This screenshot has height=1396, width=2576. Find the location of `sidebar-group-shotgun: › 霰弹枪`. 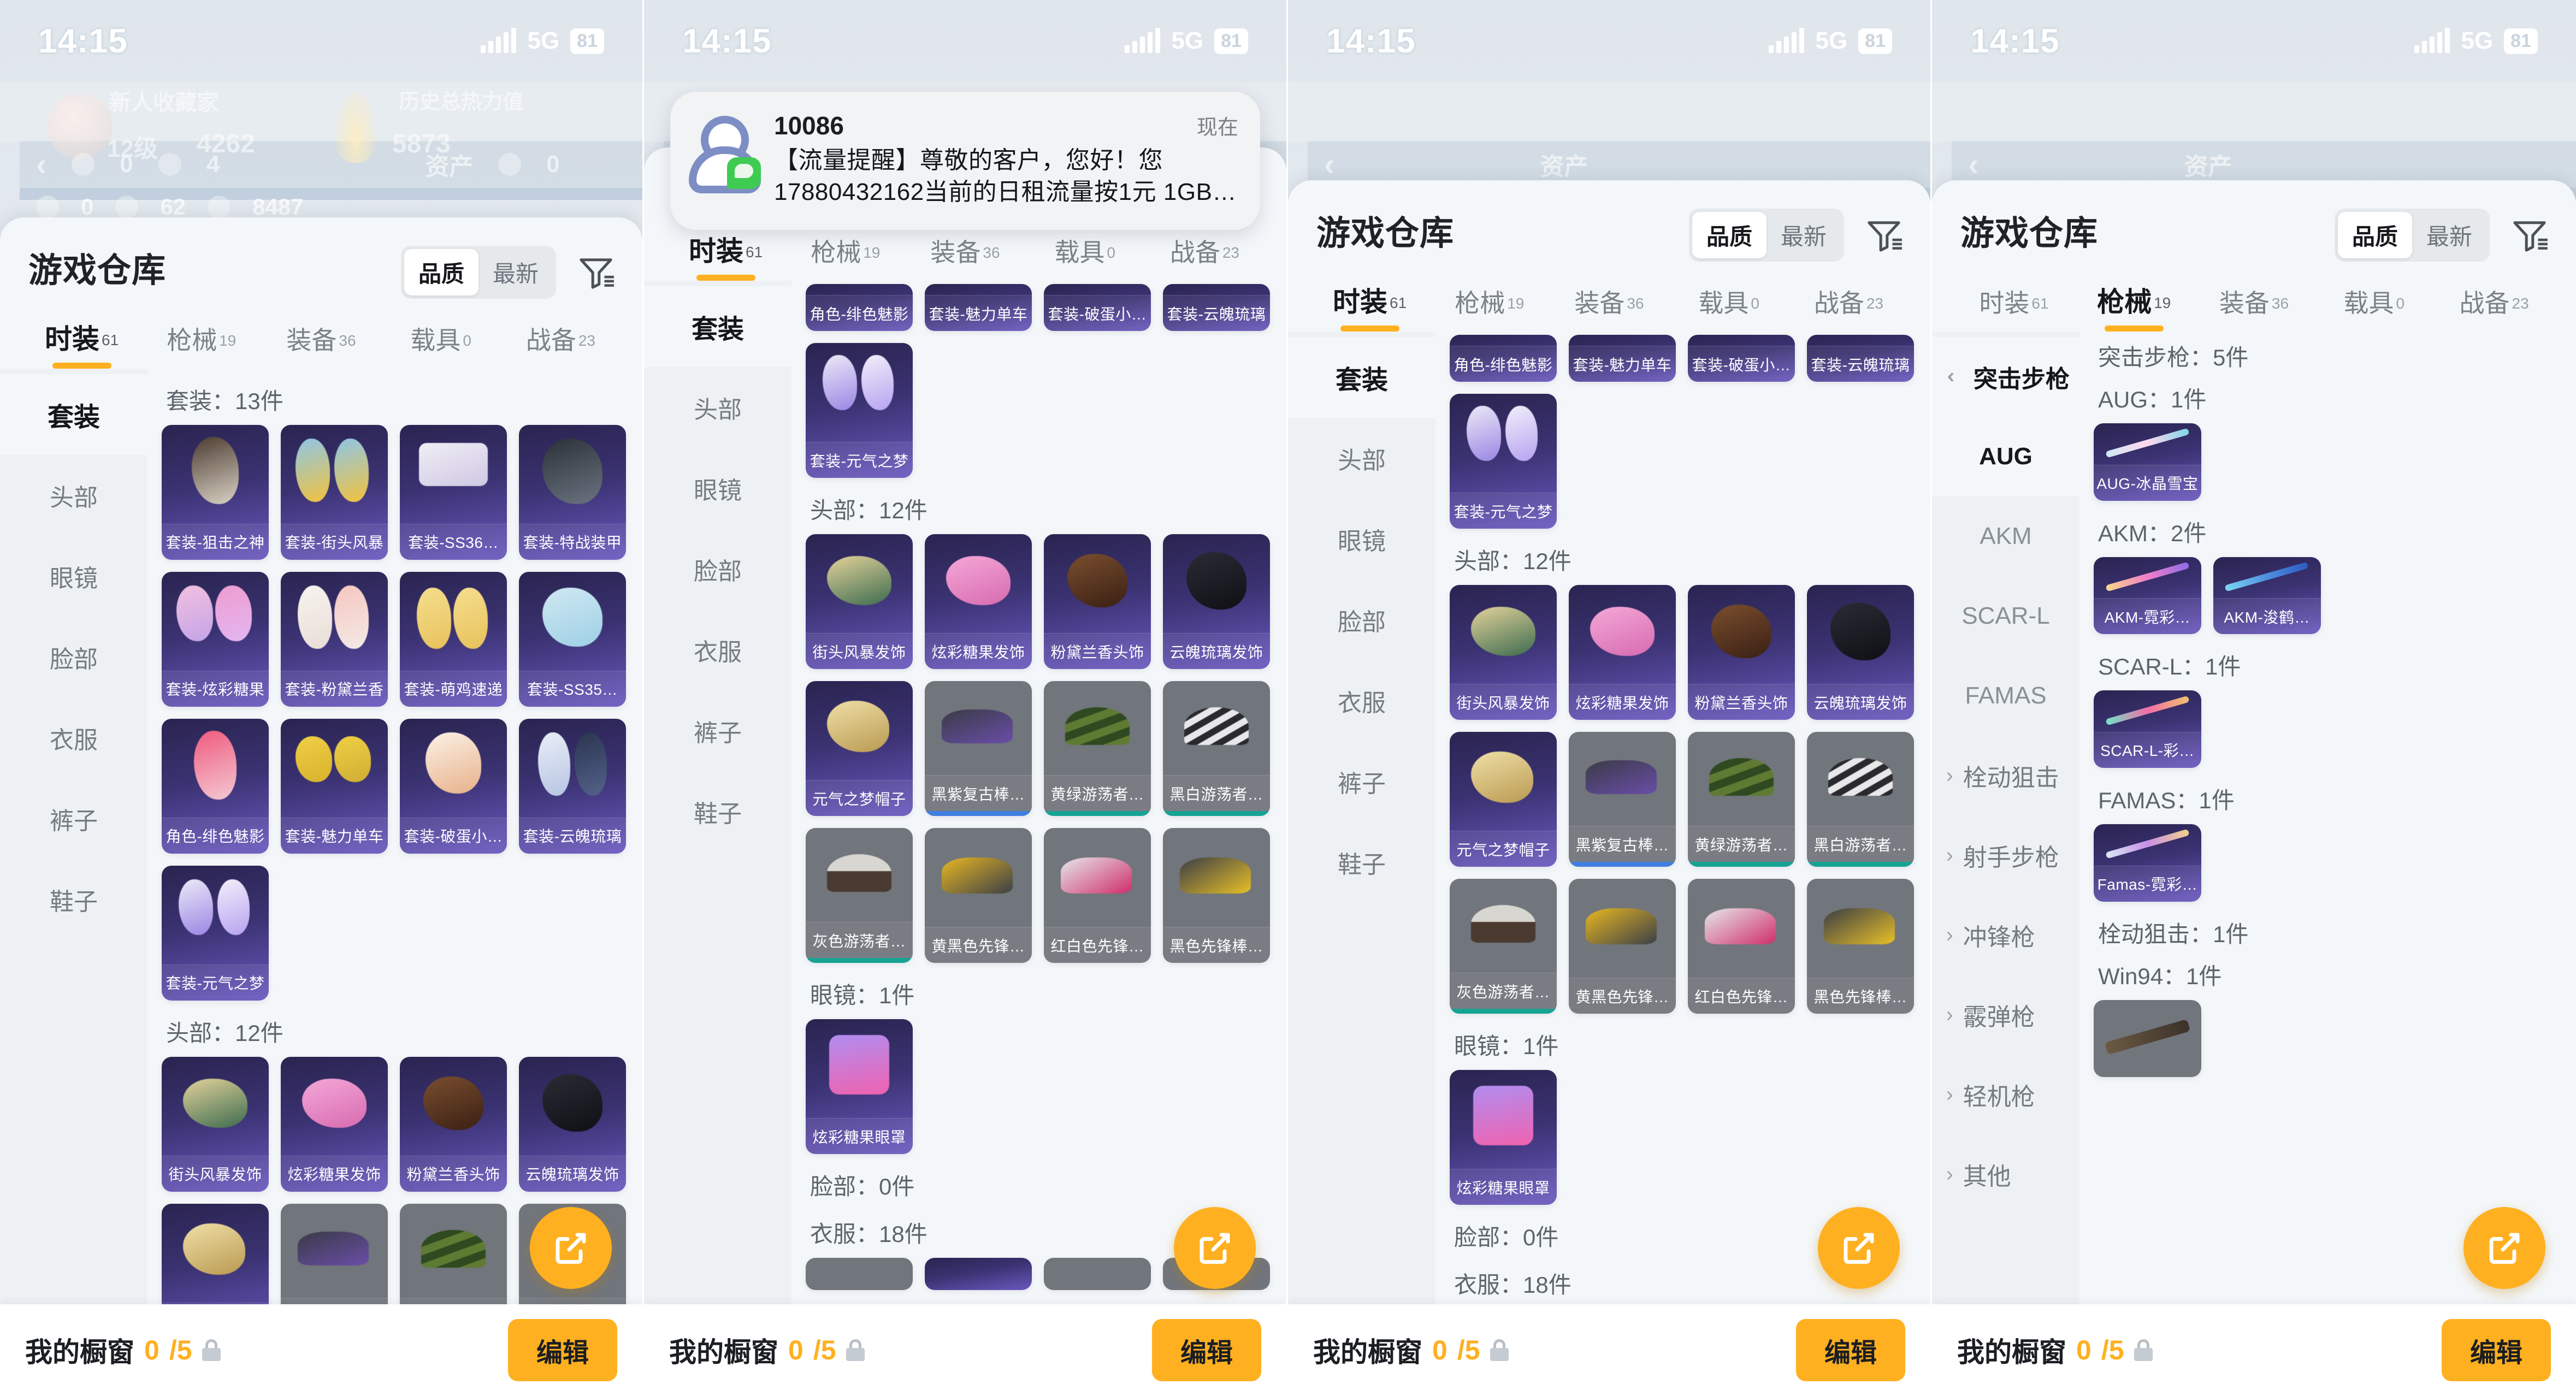

sidebar-group-shotgun: › 霰弹枪 is located at coordinates (2005, 1015).